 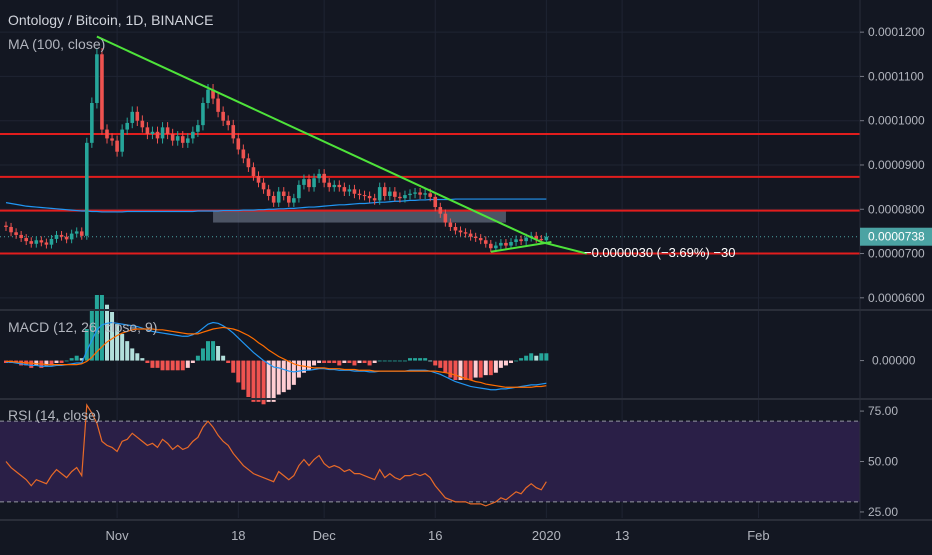 I want to click on macd-legend: MACD (12, 26, close, 9), so click(x=83, y=327).